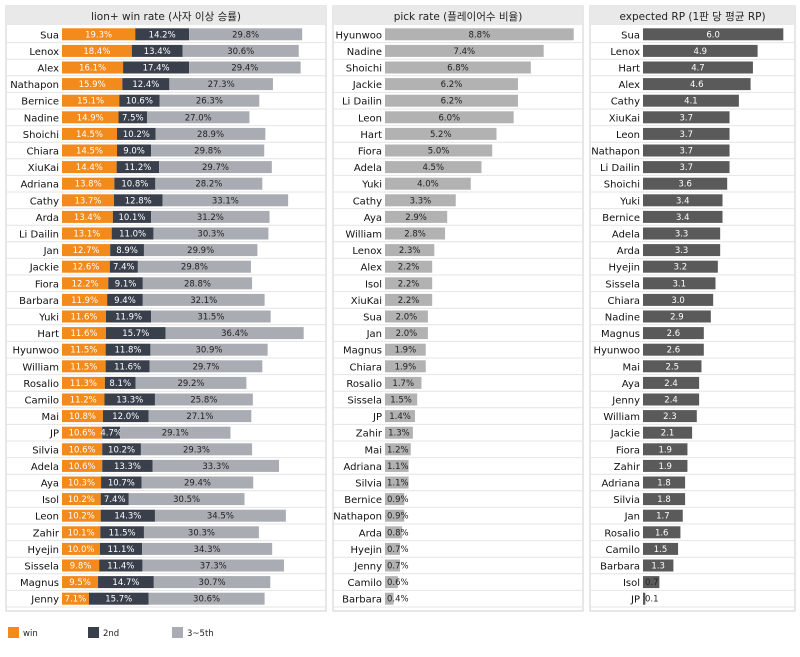 This screenshot has width=800, height=657. Describe the element at coordinates (362, 600) in the screenshot. I see `category-label: Barbara` at that location.